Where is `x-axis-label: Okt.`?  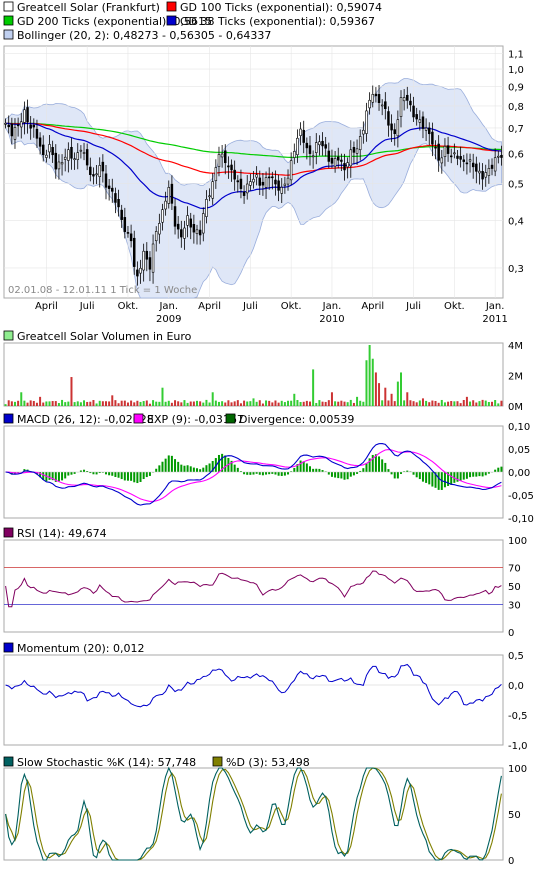
x-axis-label: Okt. is located at coordinates (454, 306).